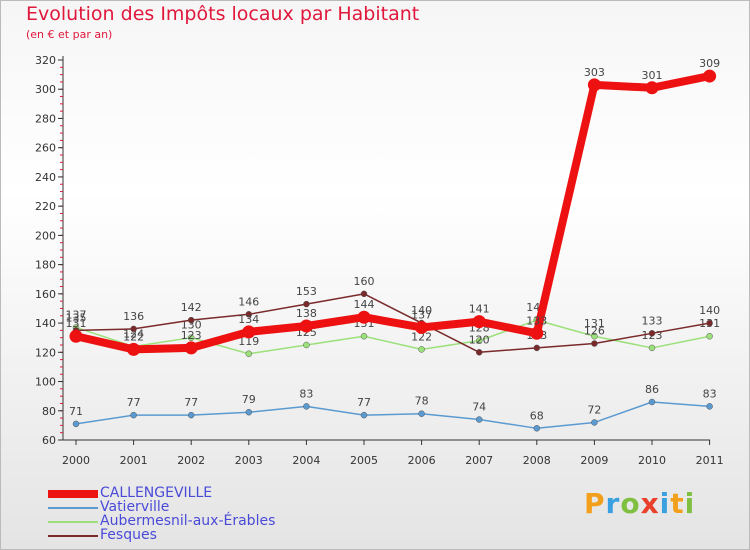  What do you see at coordinates (45, 294) in the screenshot?
I see `y-tick-label: 160` at bounding box center [45, 294].